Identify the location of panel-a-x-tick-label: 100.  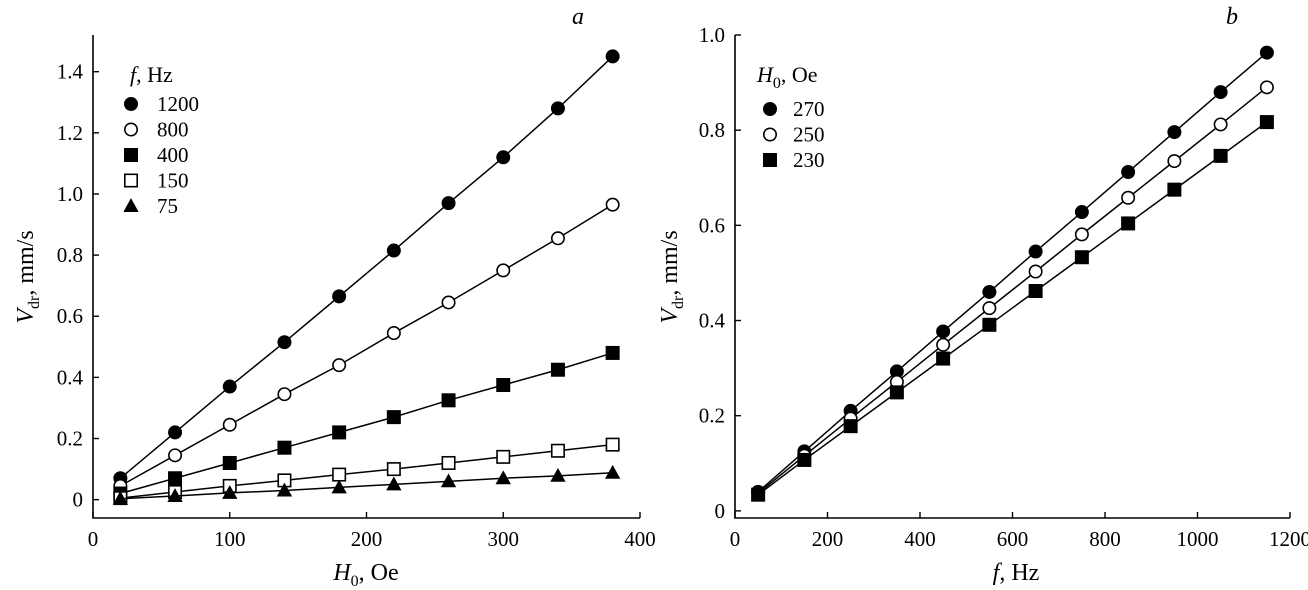
(230, 539).